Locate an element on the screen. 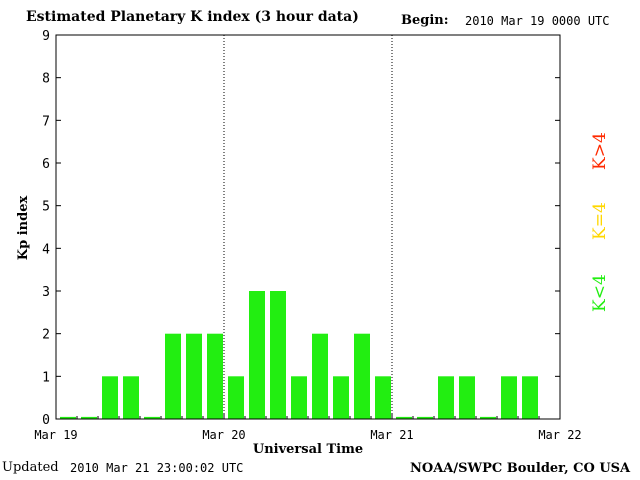  y-axis-label: Kp index is located at coordinates (23, 228).